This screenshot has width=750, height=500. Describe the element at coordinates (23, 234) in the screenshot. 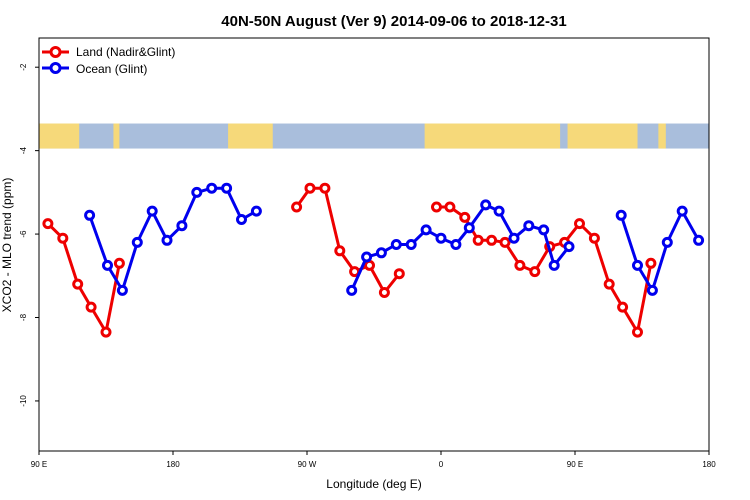

I see `y-tick-label: -6` at that location.